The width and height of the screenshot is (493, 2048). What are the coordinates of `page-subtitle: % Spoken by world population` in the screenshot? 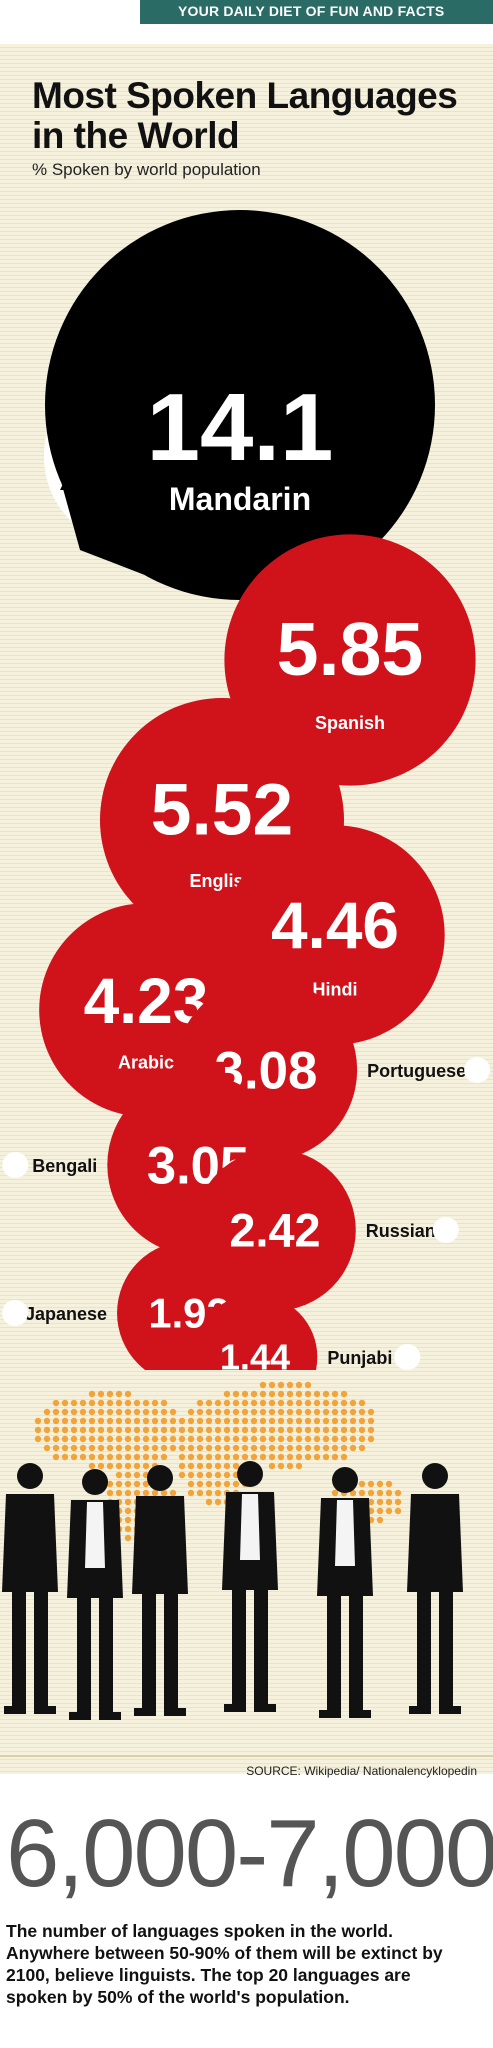 It's located at (146, 169).